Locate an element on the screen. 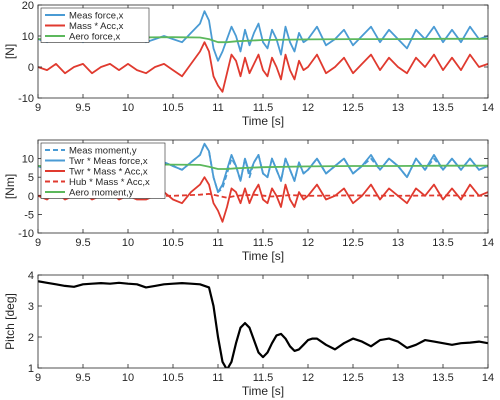  y-axis-label: [Nm] is located at coordinates (10, 186).